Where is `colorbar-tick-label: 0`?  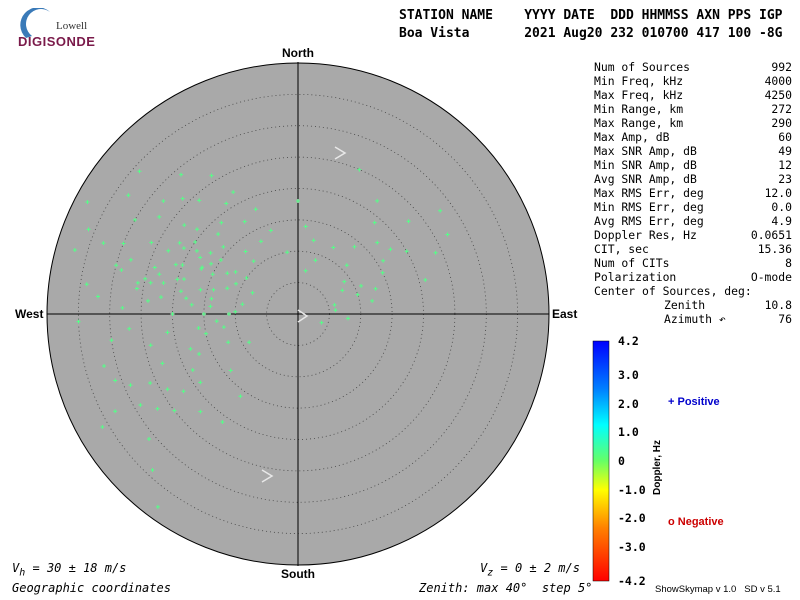 colorbar-tick-label: 0 is located at coordinates (621, 461).